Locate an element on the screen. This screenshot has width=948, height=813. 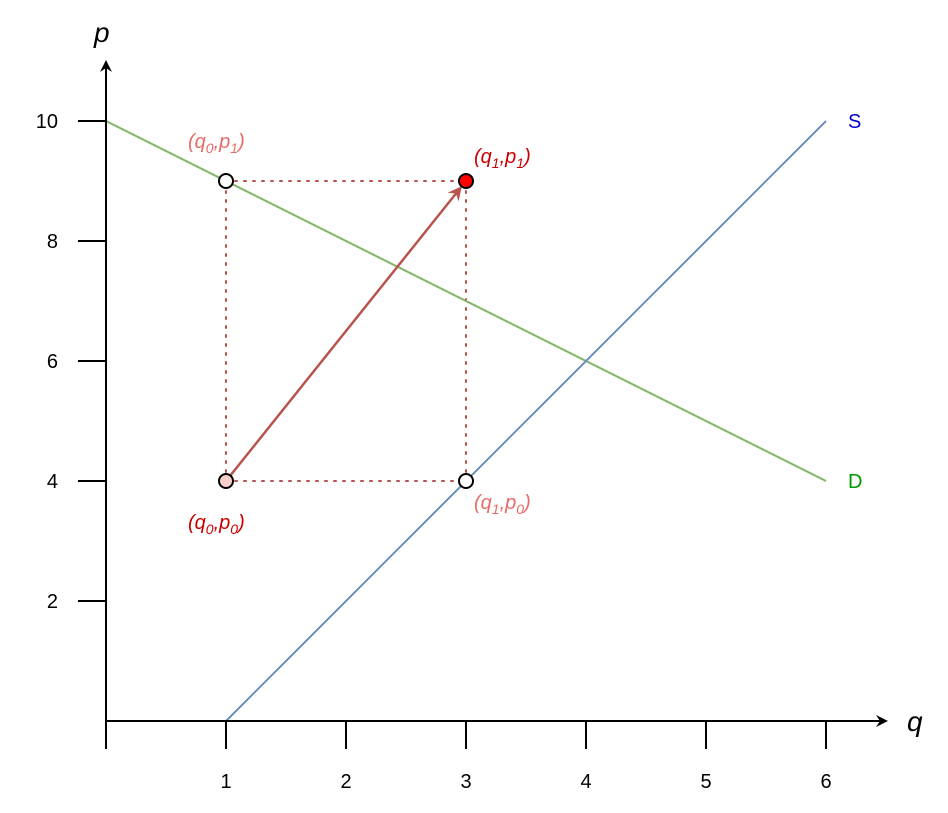
y-tick-label: 8 is located at coordinates (52, 242).